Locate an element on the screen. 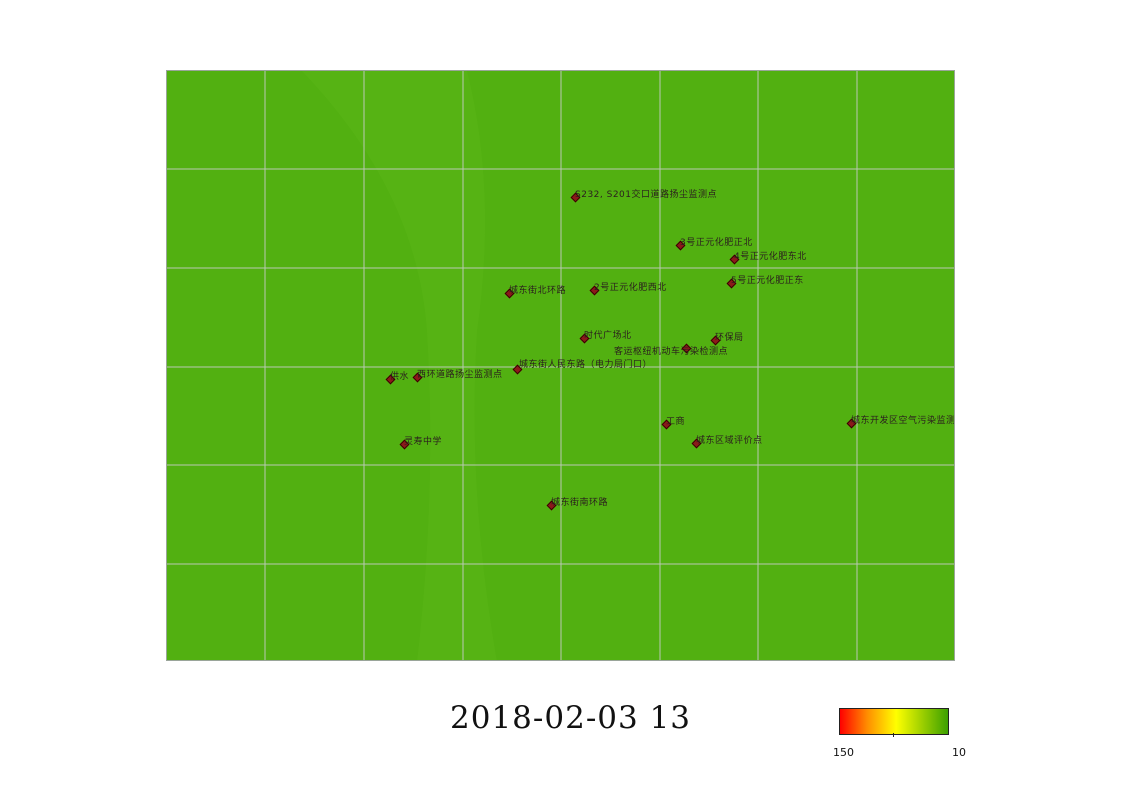 The height and width of the screenshot is (794, 1122). station-label: 4号正元化肥东北 is located at coordinates (770, 257).